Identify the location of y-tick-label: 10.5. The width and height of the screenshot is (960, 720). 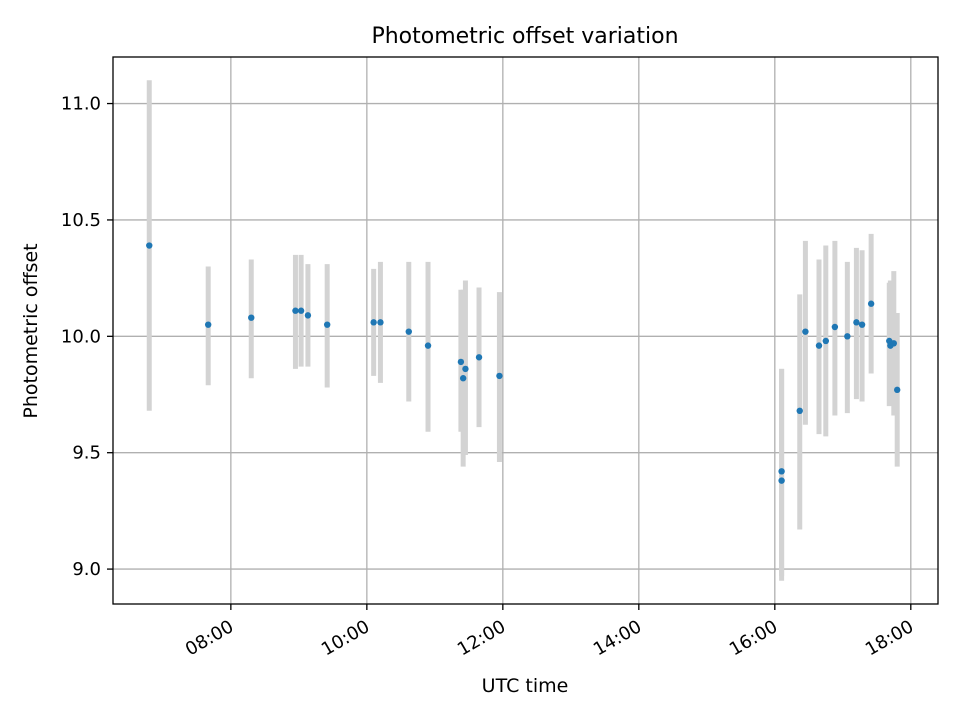
(81, 220).